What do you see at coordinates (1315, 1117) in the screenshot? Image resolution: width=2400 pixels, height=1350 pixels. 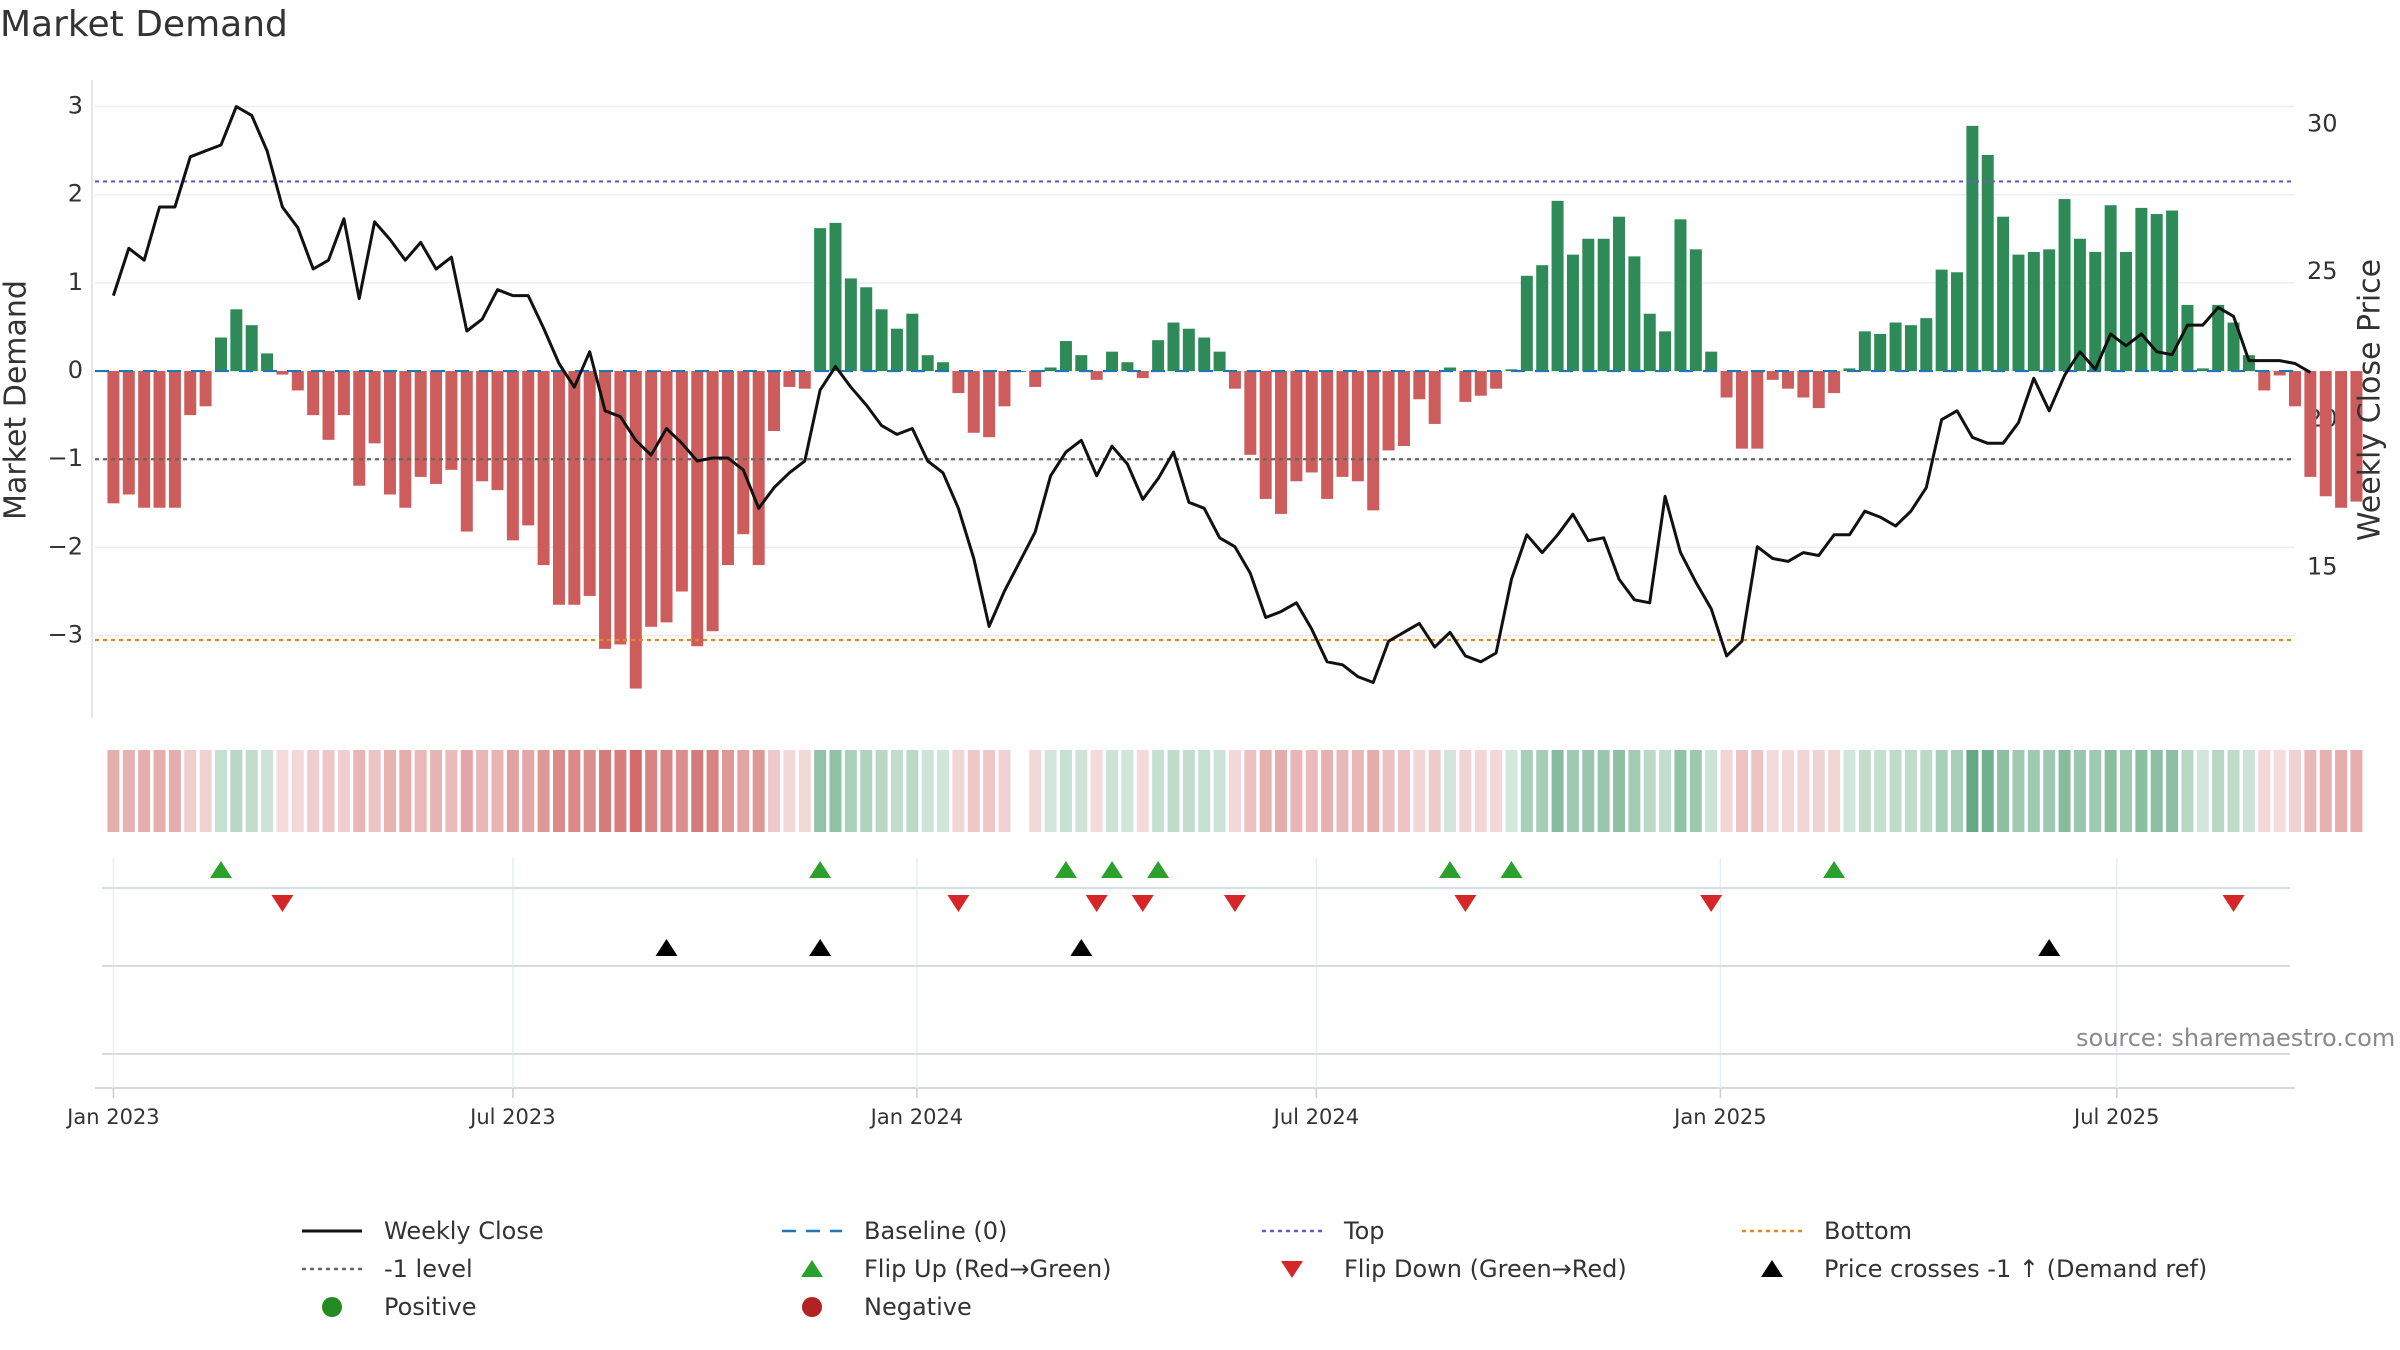 I see `x-tick-label: Jul 2024` at bounding box center [1315, 1117].